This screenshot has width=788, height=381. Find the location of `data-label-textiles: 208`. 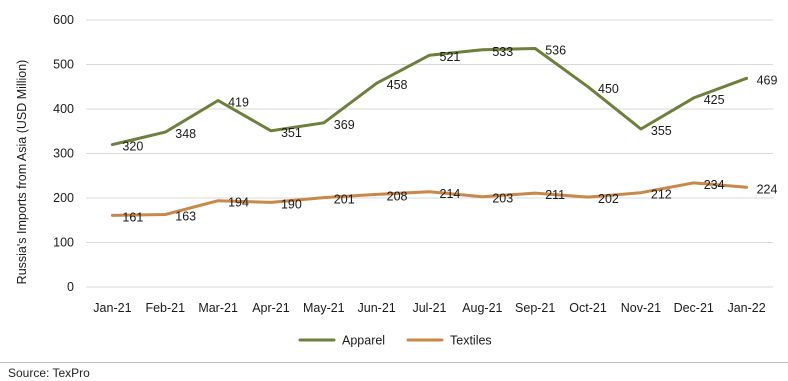

data-label-textiles: 208 is located at coordinates (397, 196).